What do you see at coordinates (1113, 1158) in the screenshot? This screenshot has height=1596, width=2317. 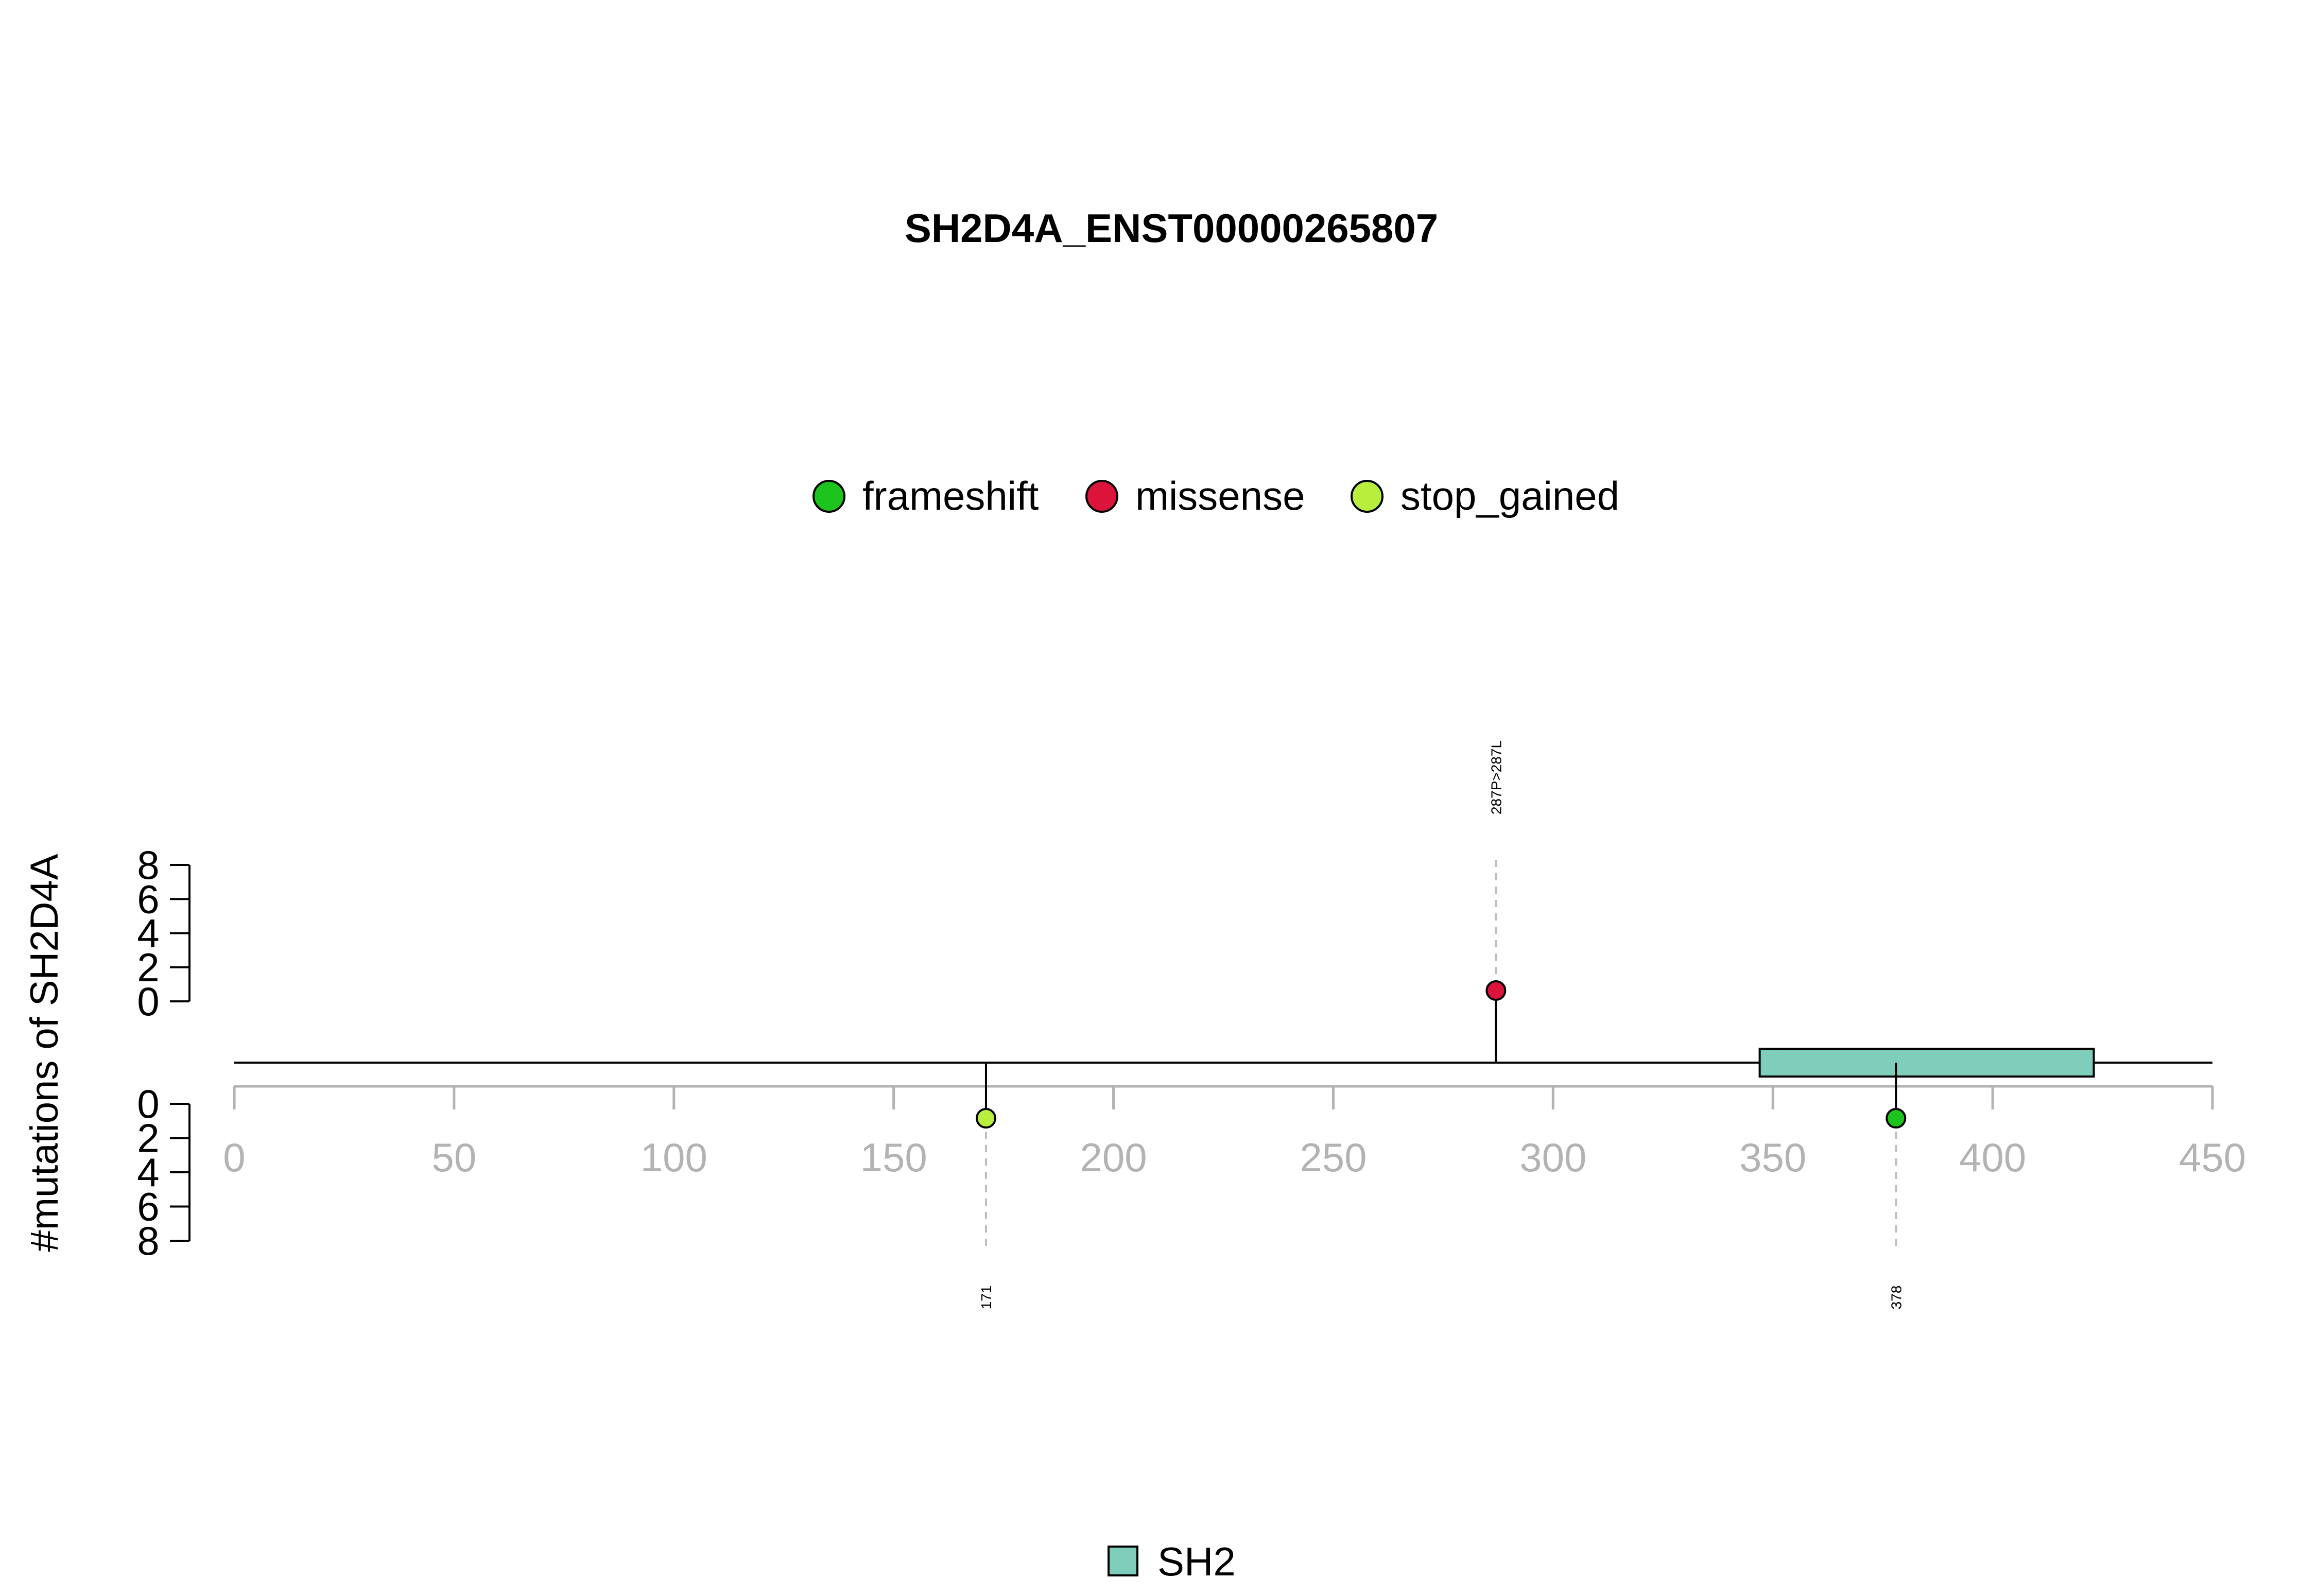 I see `x-tick-label: 200` at bounding box center [1113, 1158].